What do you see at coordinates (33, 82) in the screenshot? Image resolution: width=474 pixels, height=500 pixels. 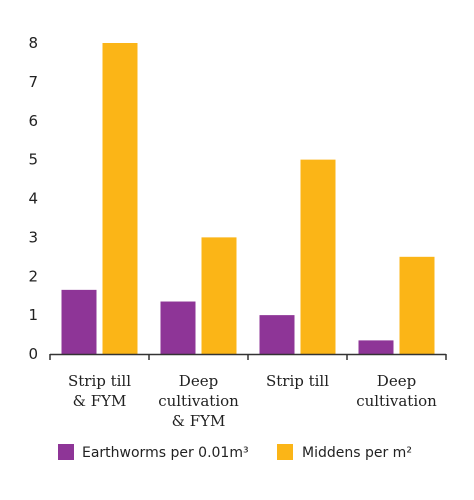 I see `y-tick-label: 7` at bounding box center [33, 82].